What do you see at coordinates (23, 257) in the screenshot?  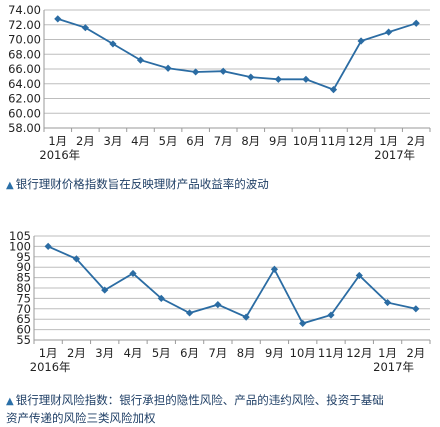 I see `y-tick-label: 95` at bounding box center [23, 257].